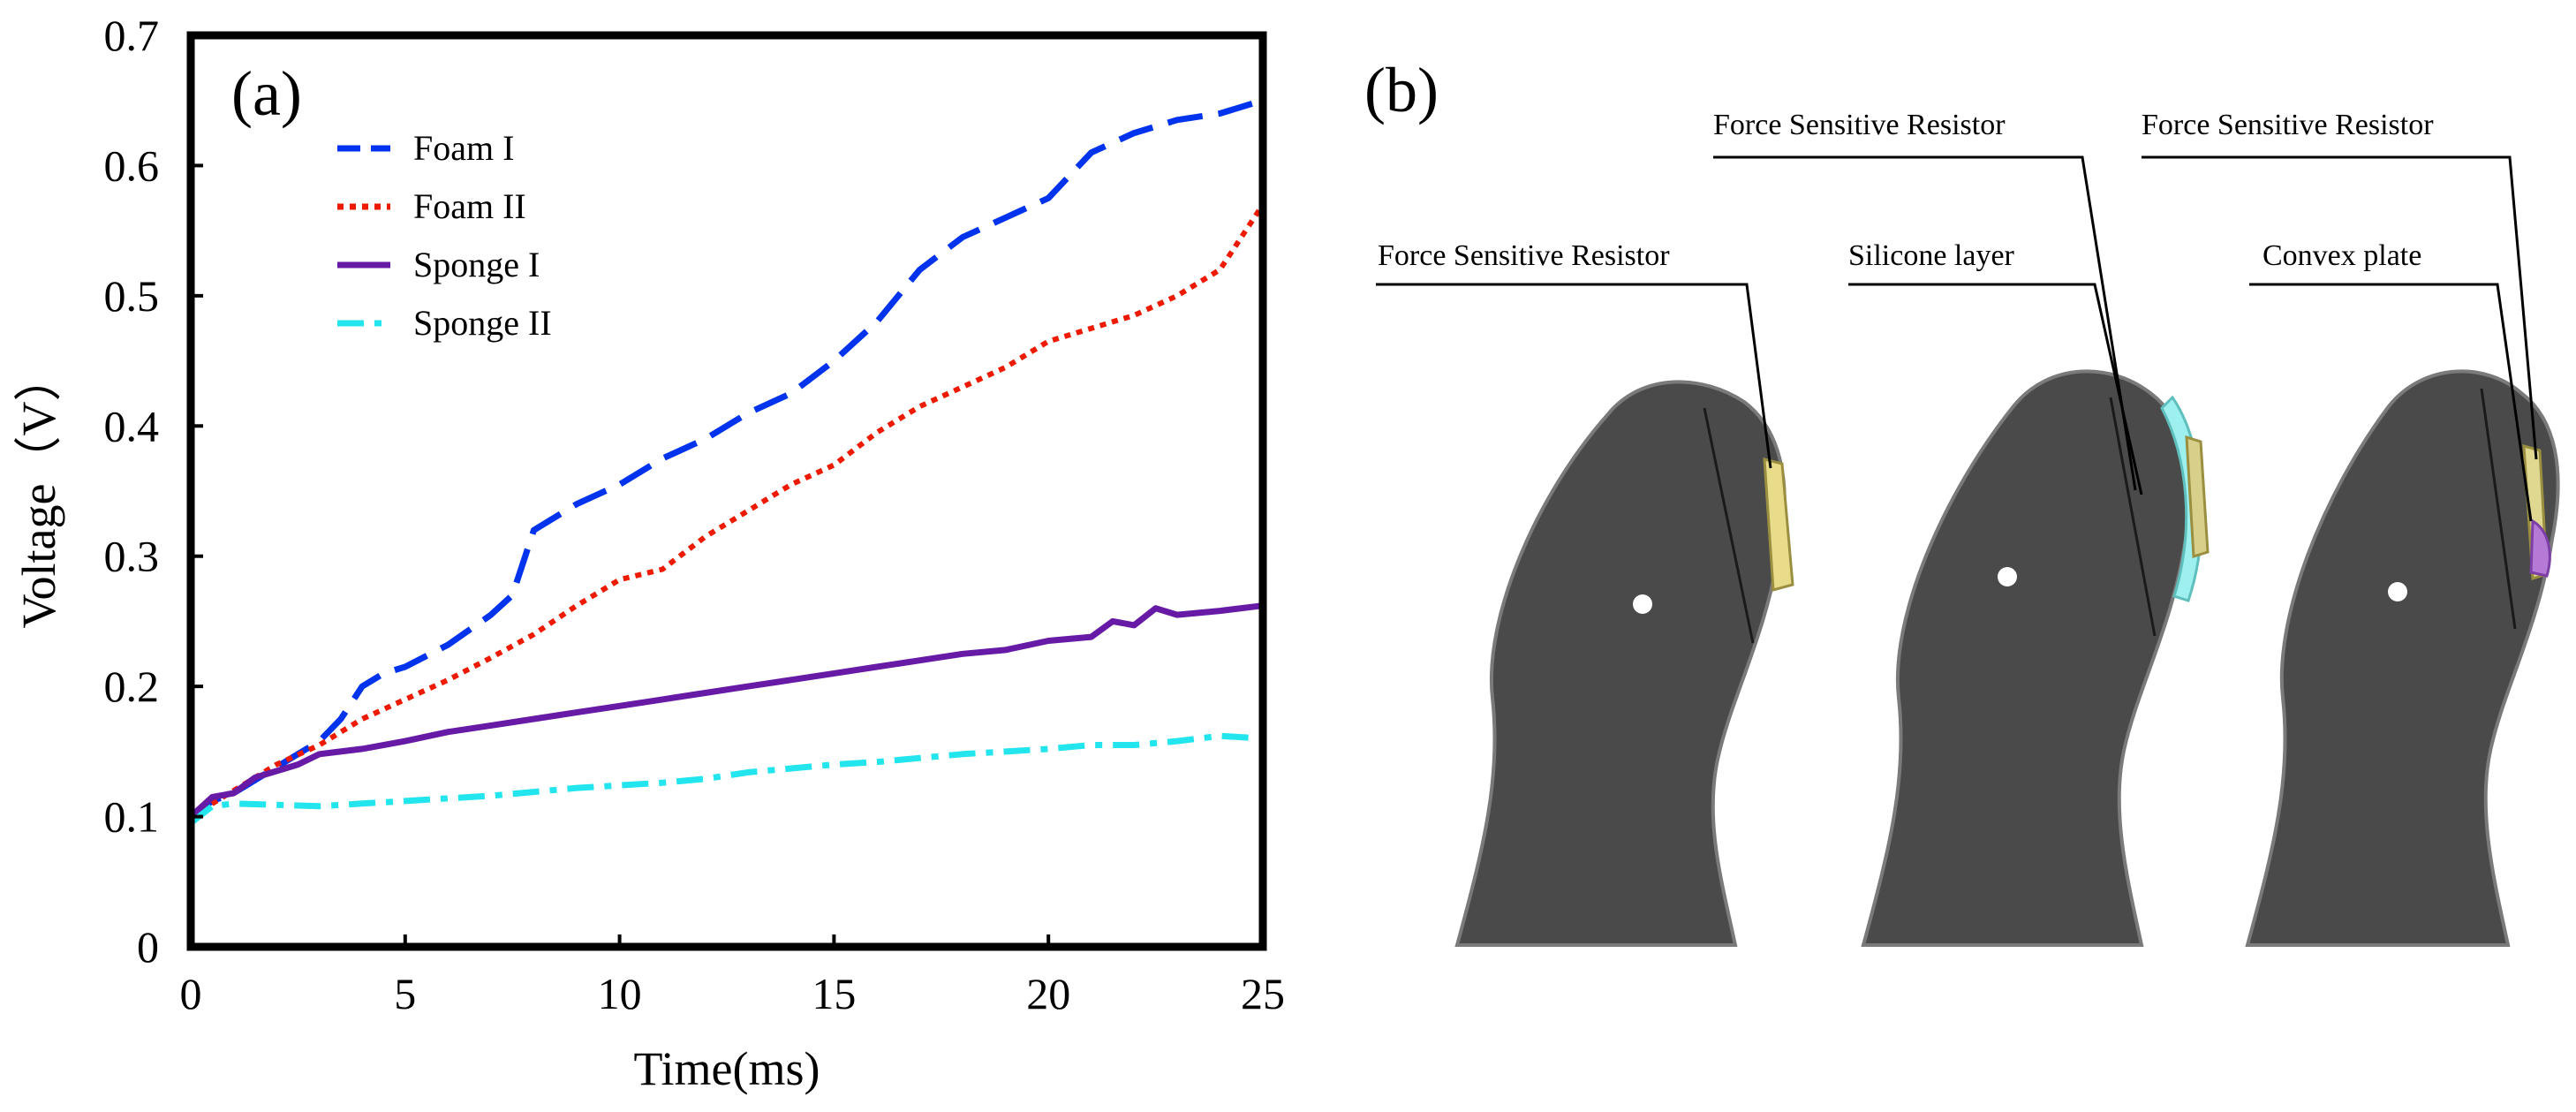 This screenshot has height=1112, width=2576. I want to click on callout-line-silicone, so click(1996, 389).